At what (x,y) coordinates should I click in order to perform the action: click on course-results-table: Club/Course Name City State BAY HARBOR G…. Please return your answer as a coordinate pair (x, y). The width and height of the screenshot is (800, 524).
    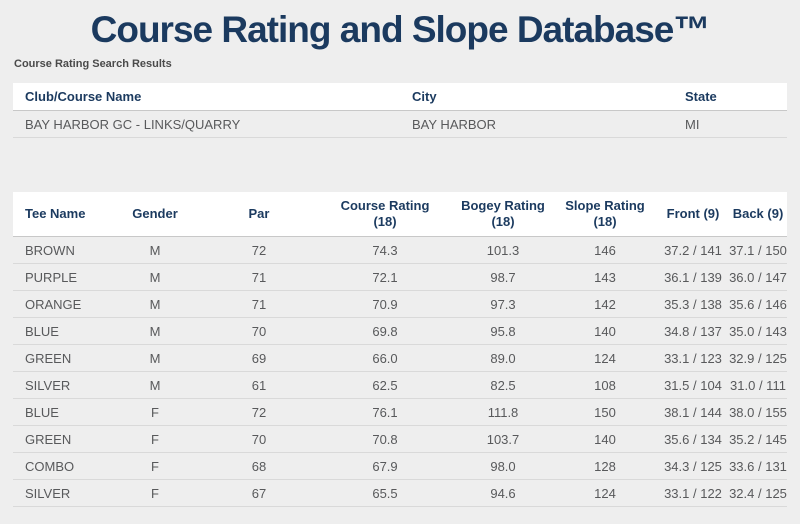
    Looking at the image, I should click on (400, 110).